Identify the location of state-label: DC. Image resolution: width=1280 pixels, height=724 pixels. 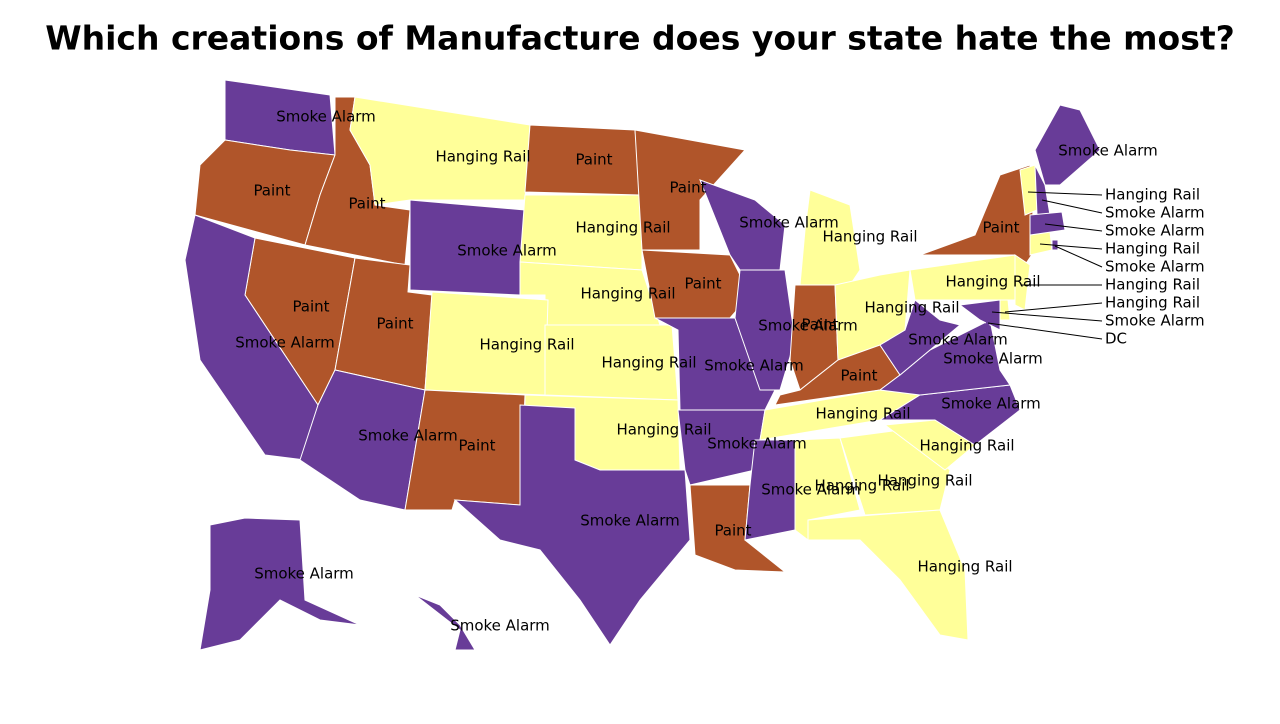
(1116, 339).